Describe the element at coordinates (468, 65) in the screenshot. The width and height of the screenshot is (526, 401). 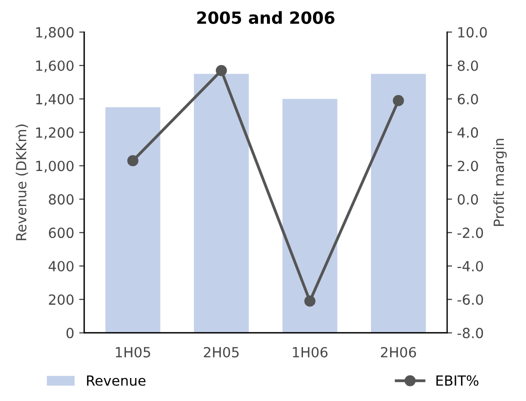
I see `y2-tick-label: 8.0` at that location.